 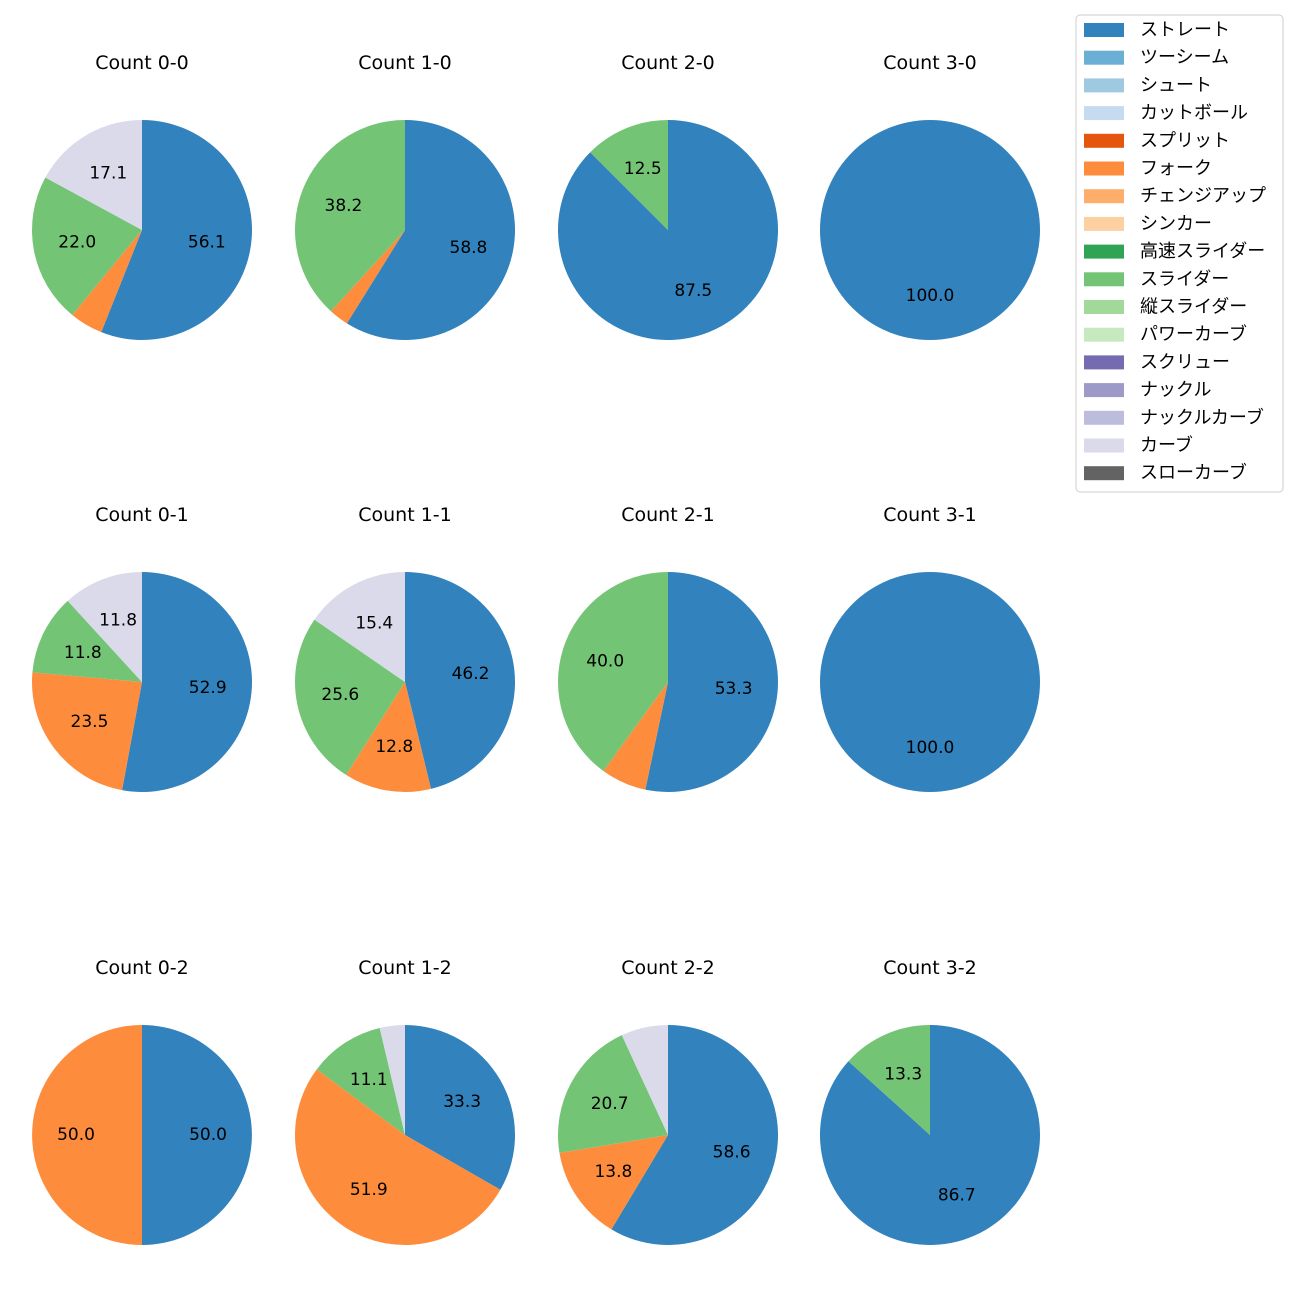 What do you see at coordinates (208, 688) in the screenshot?
I see `pie-slice-label: 52.9` at bounding box center [208, 688].